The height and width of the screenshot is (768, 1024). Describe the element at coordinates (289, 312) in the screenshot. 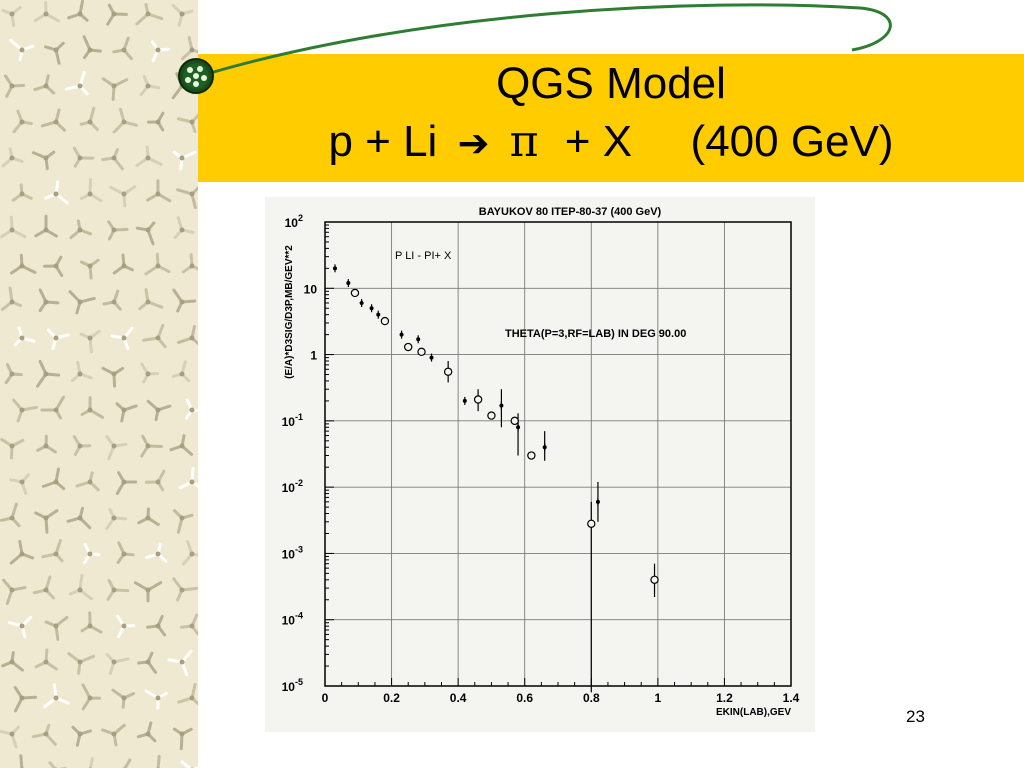

I see `y-axis-label: (E/A)*D3SIG/D3P,MB/GEV**2` at that location.